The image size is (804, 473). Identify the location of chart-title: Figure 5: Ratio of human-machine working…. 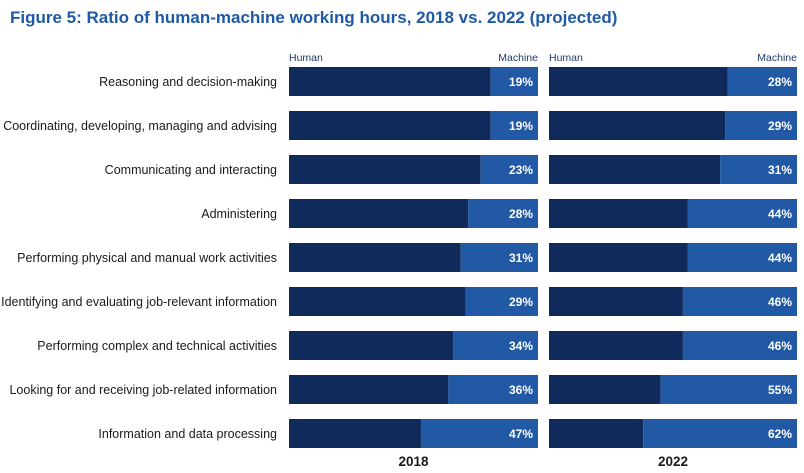
(314, 17).